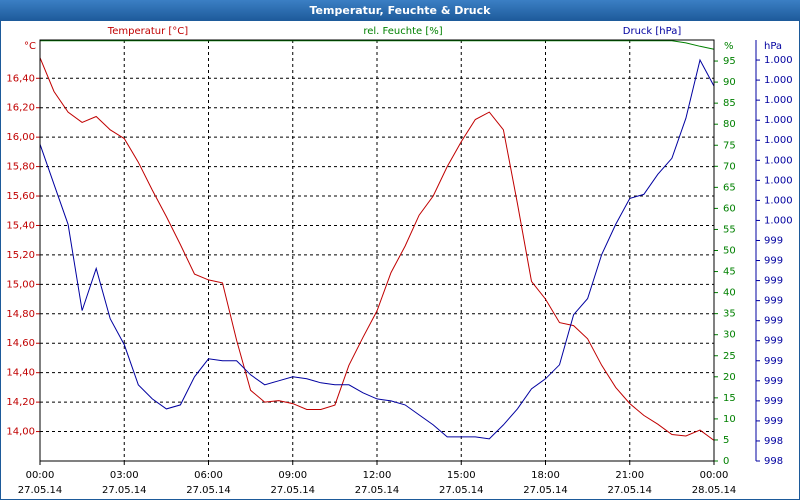  I want to click on y-tick-label: 16,40, so click(20, 78).